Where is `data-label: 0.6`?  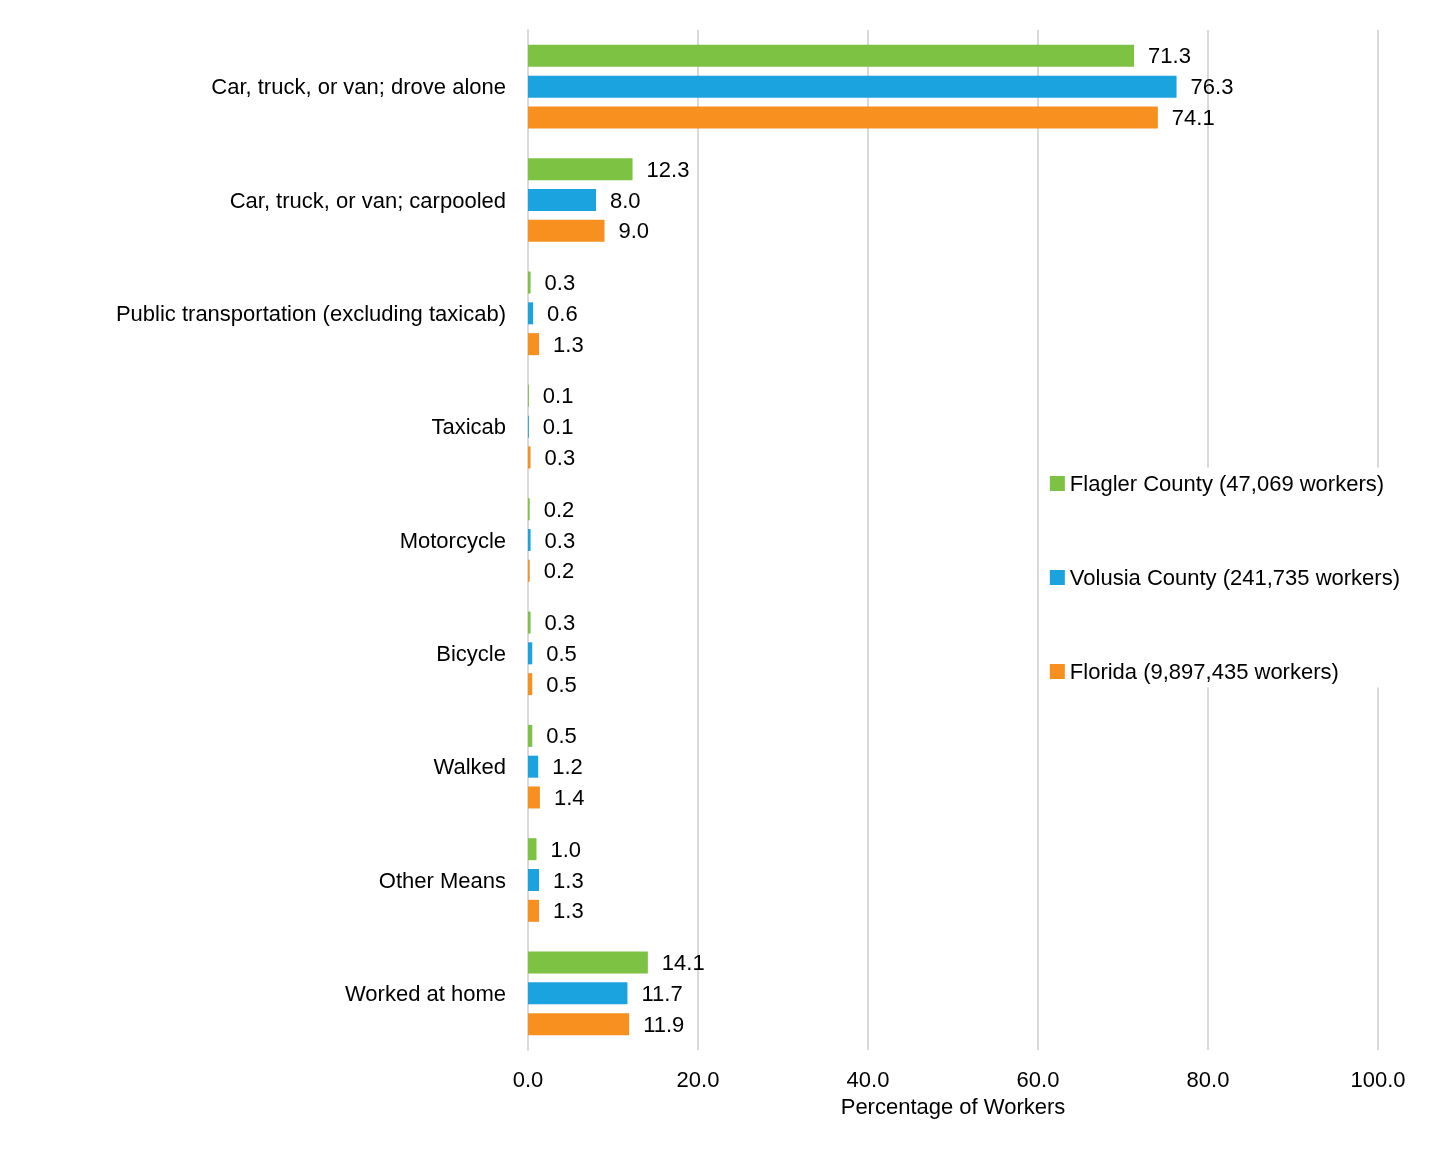
data-label: 0.6 is located at coordinates (562, 313).